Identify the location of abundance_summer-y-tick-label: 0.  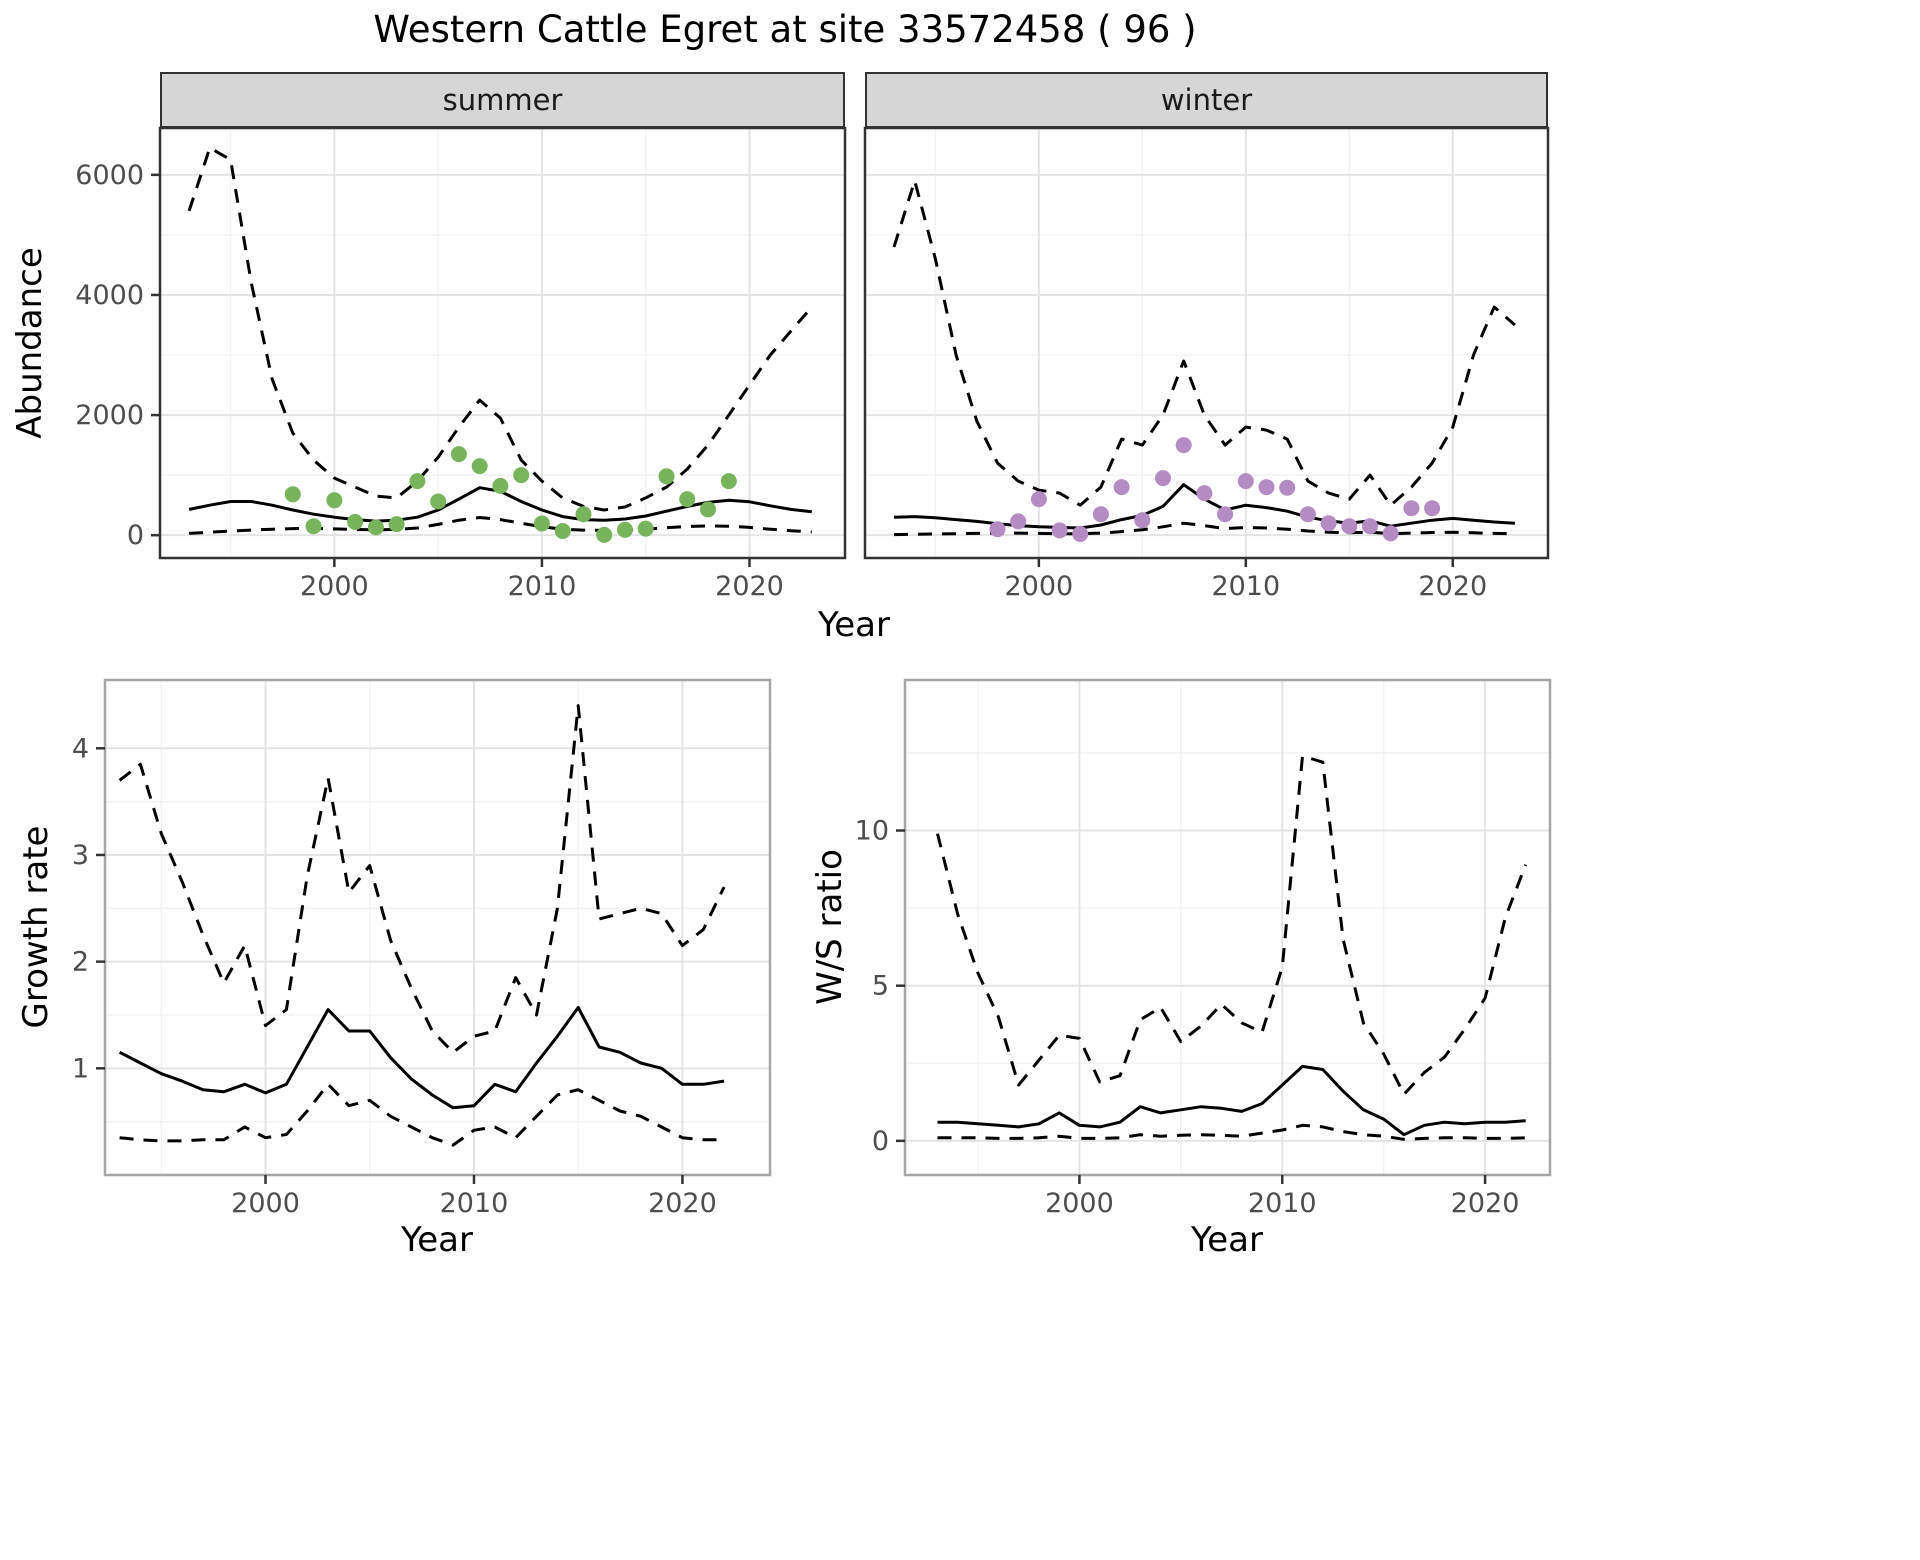
(135, 535).